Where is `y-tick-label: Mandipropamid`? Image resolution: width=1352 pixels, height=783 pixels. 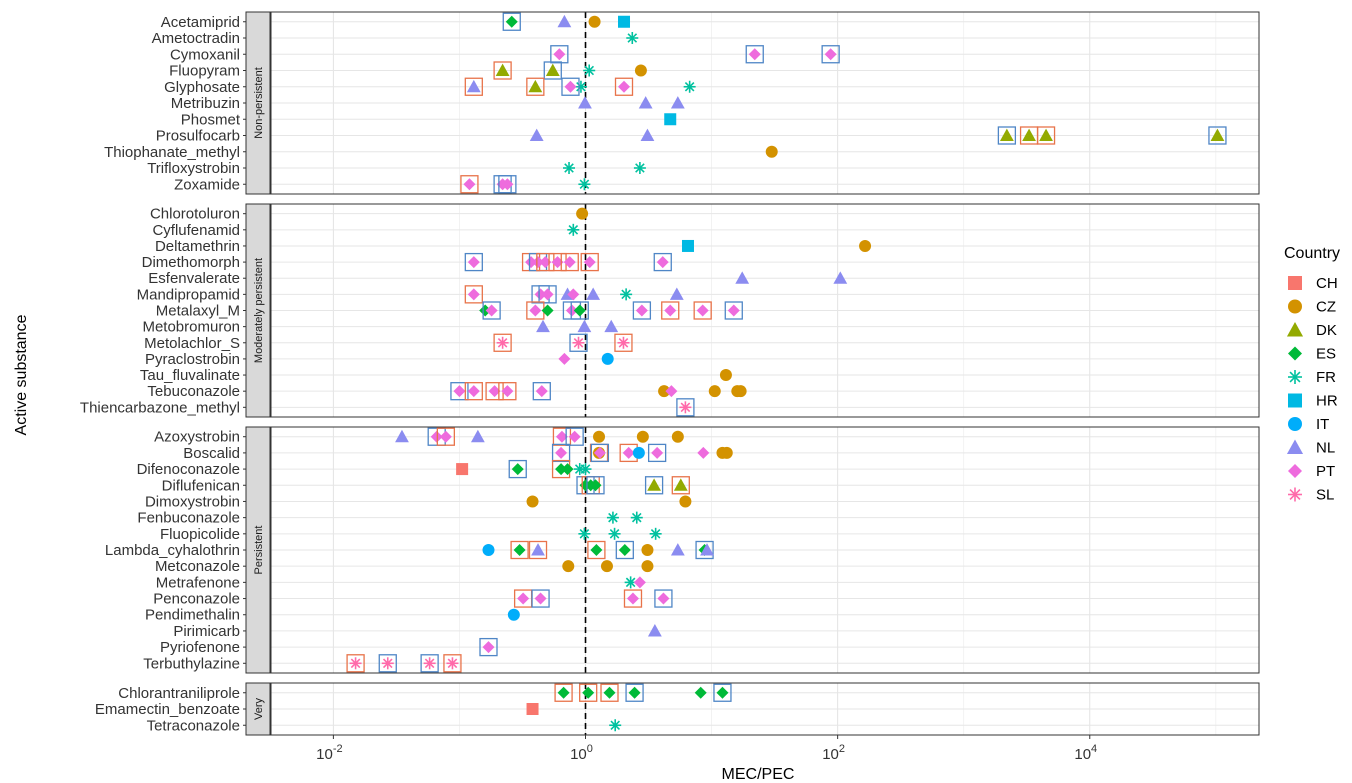 y-tick-label: Mandipropamid is located at coordinates (188, 294).